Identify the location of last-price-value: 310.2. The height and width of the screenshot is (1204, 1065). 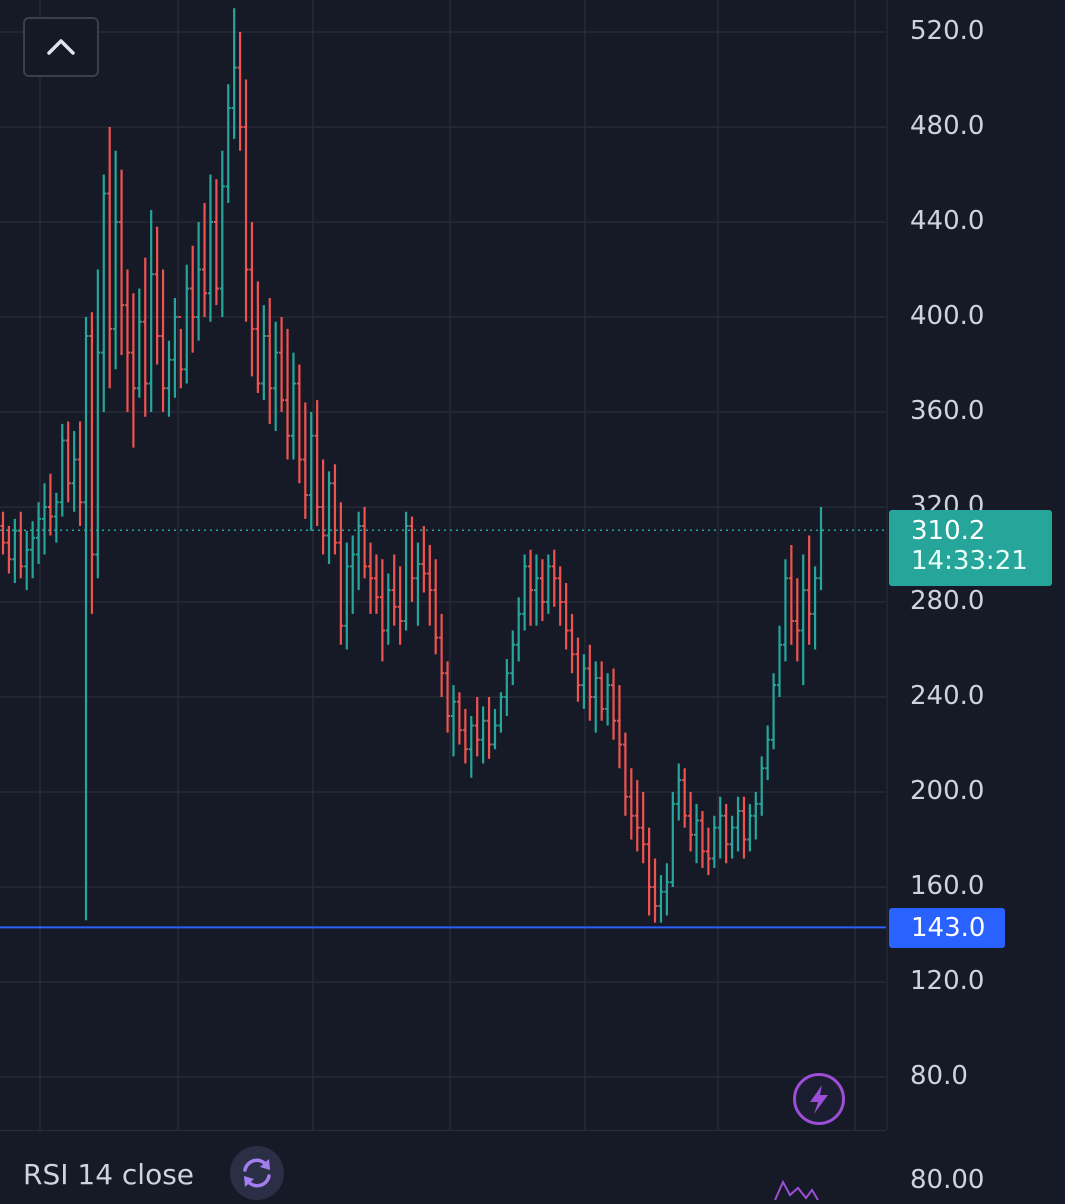
(948, 531).